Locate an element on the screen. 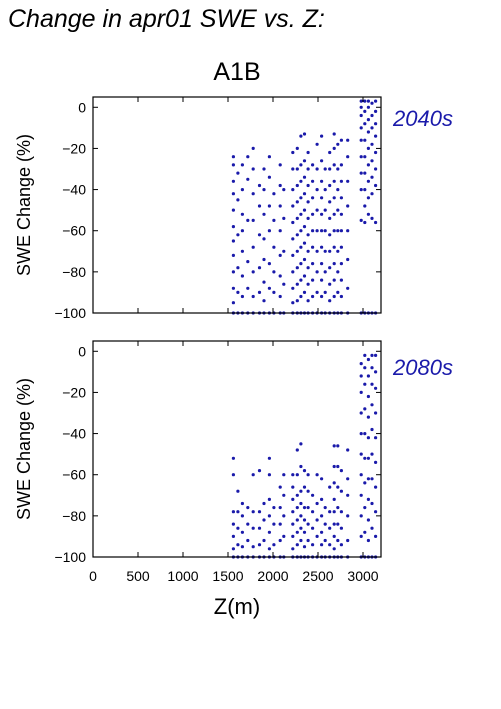 The height and width of the screenshot is (709, 501). x-tick-label-2080s-0: 0 is located at coordinates (93, 576).